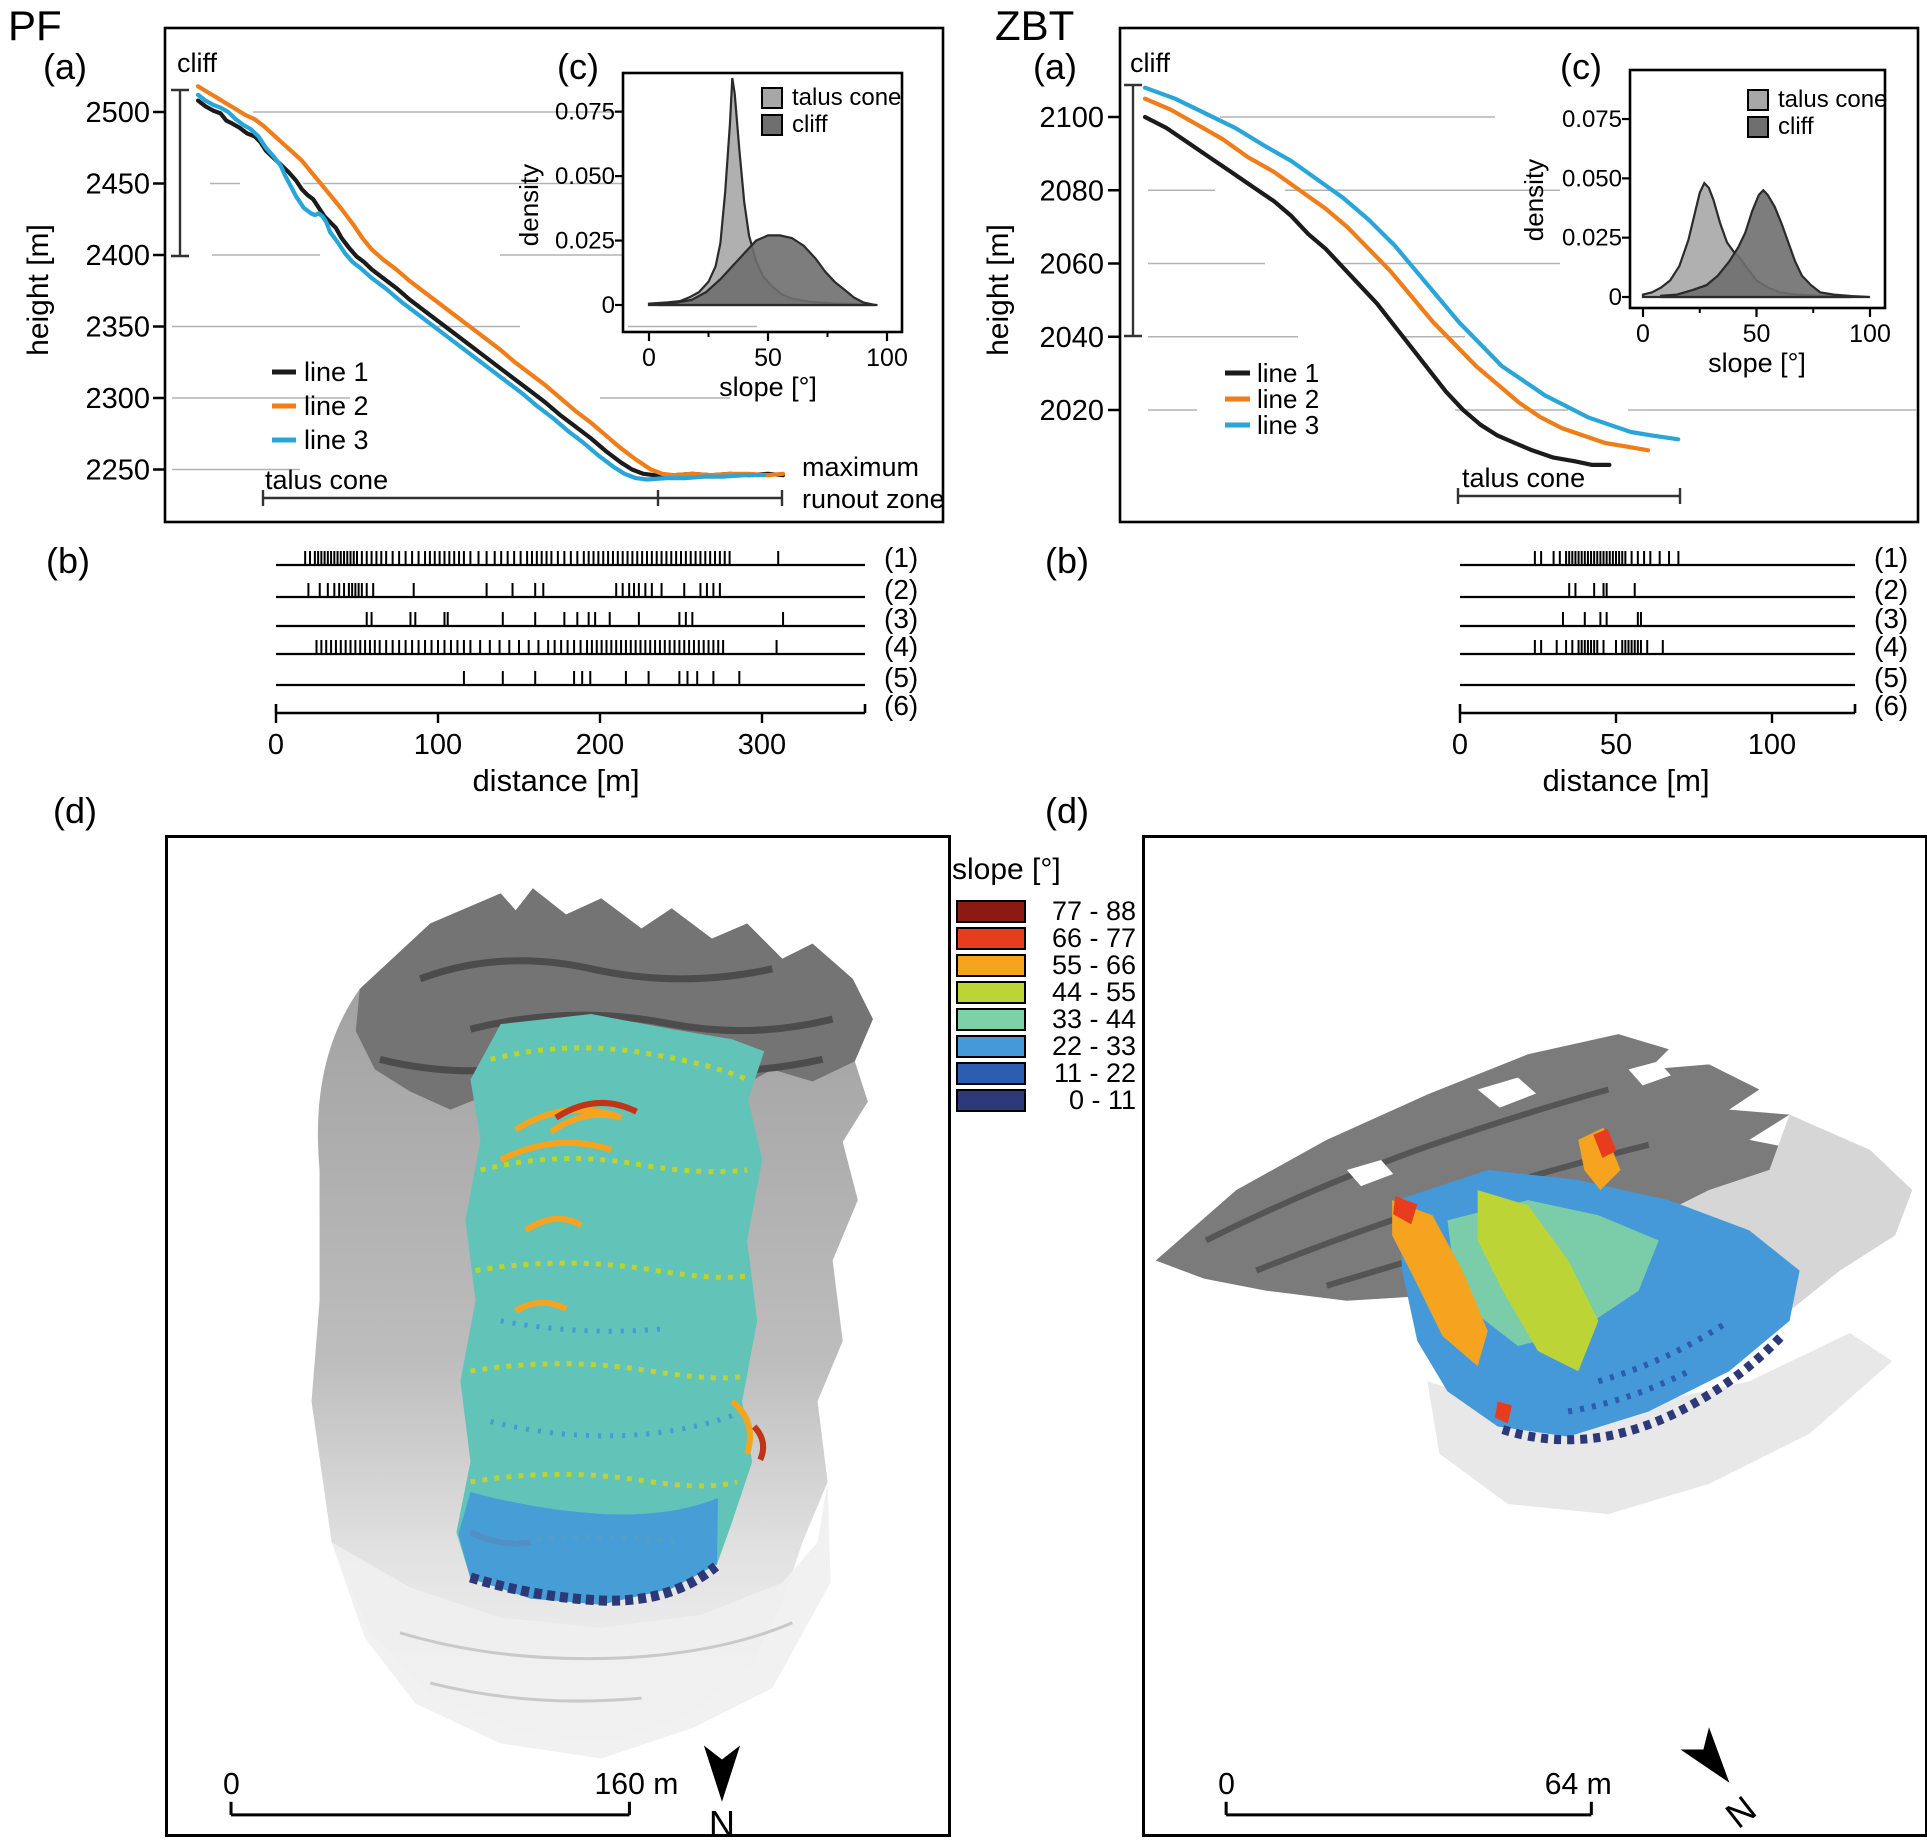  What do you see at coordinates (1049, 965) in the screenshot?
I see `slope-legend-row: 55 - 66` at bounding box center [1049, 965].